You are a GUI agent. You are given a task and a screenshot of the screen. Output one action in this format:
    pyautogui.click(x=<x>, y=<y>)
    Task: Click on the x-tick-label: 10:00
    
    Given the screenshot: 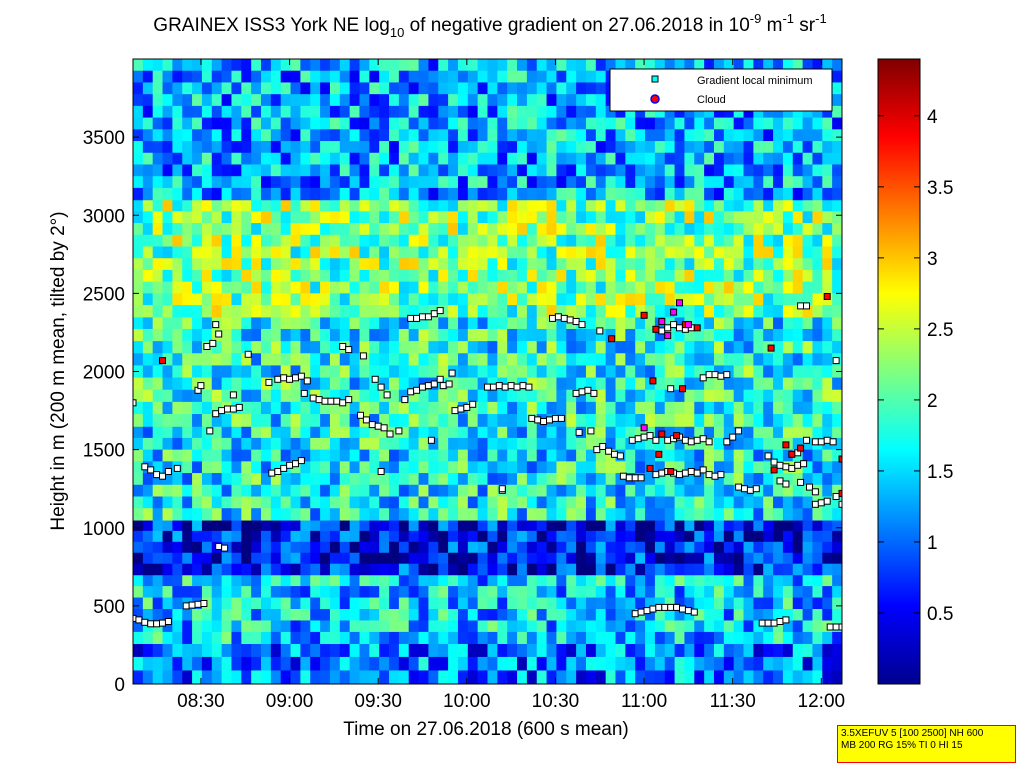 What is the action you would take?
    pyautogui.click(x=467, y=701)
    